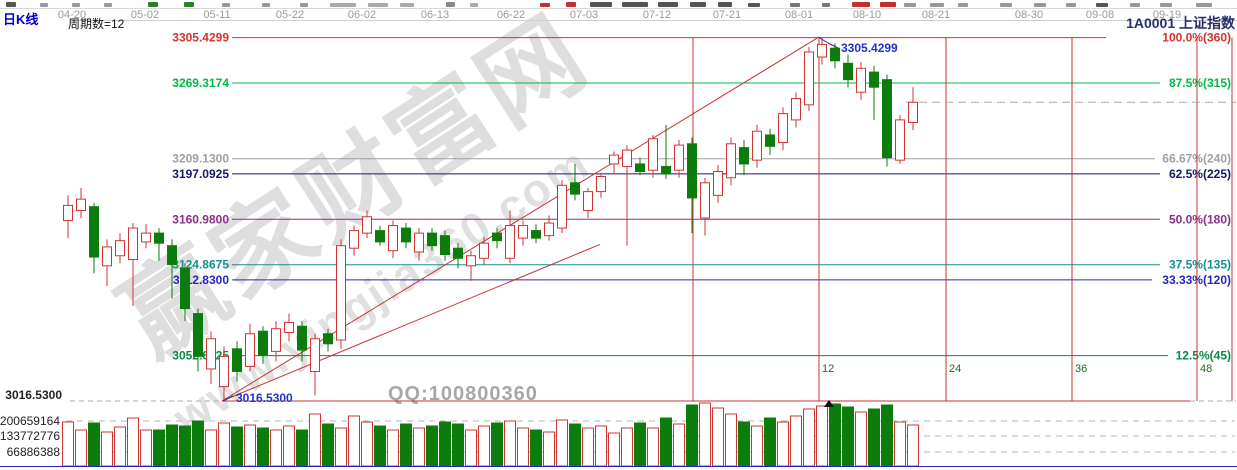 The width and height of the screenshot is (1237, 470). I want to click on volume-scale-label: 66886388, so click(34, 452).